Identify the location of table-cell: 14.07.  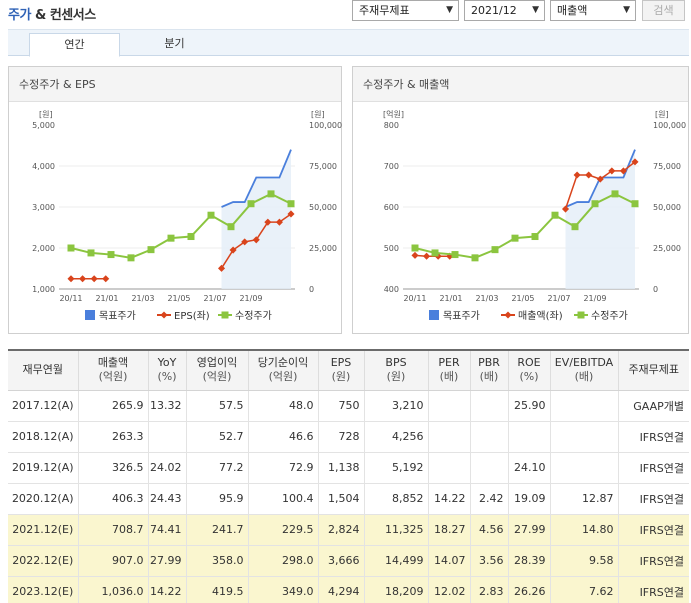
(448, 561).